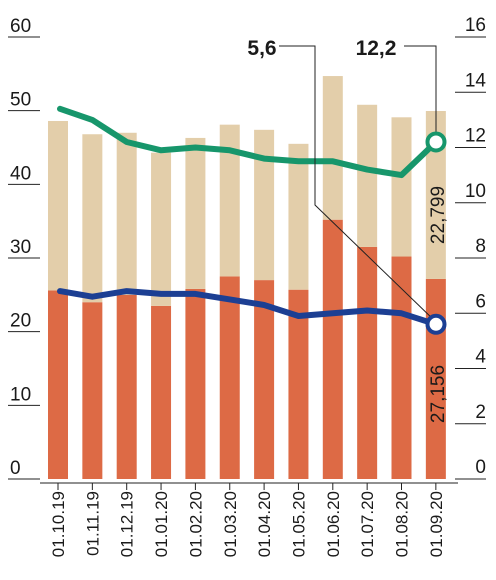  Describe the element at coordinates (20, 394) in the screenshot. I see `left-tick-label: 10` at that location.